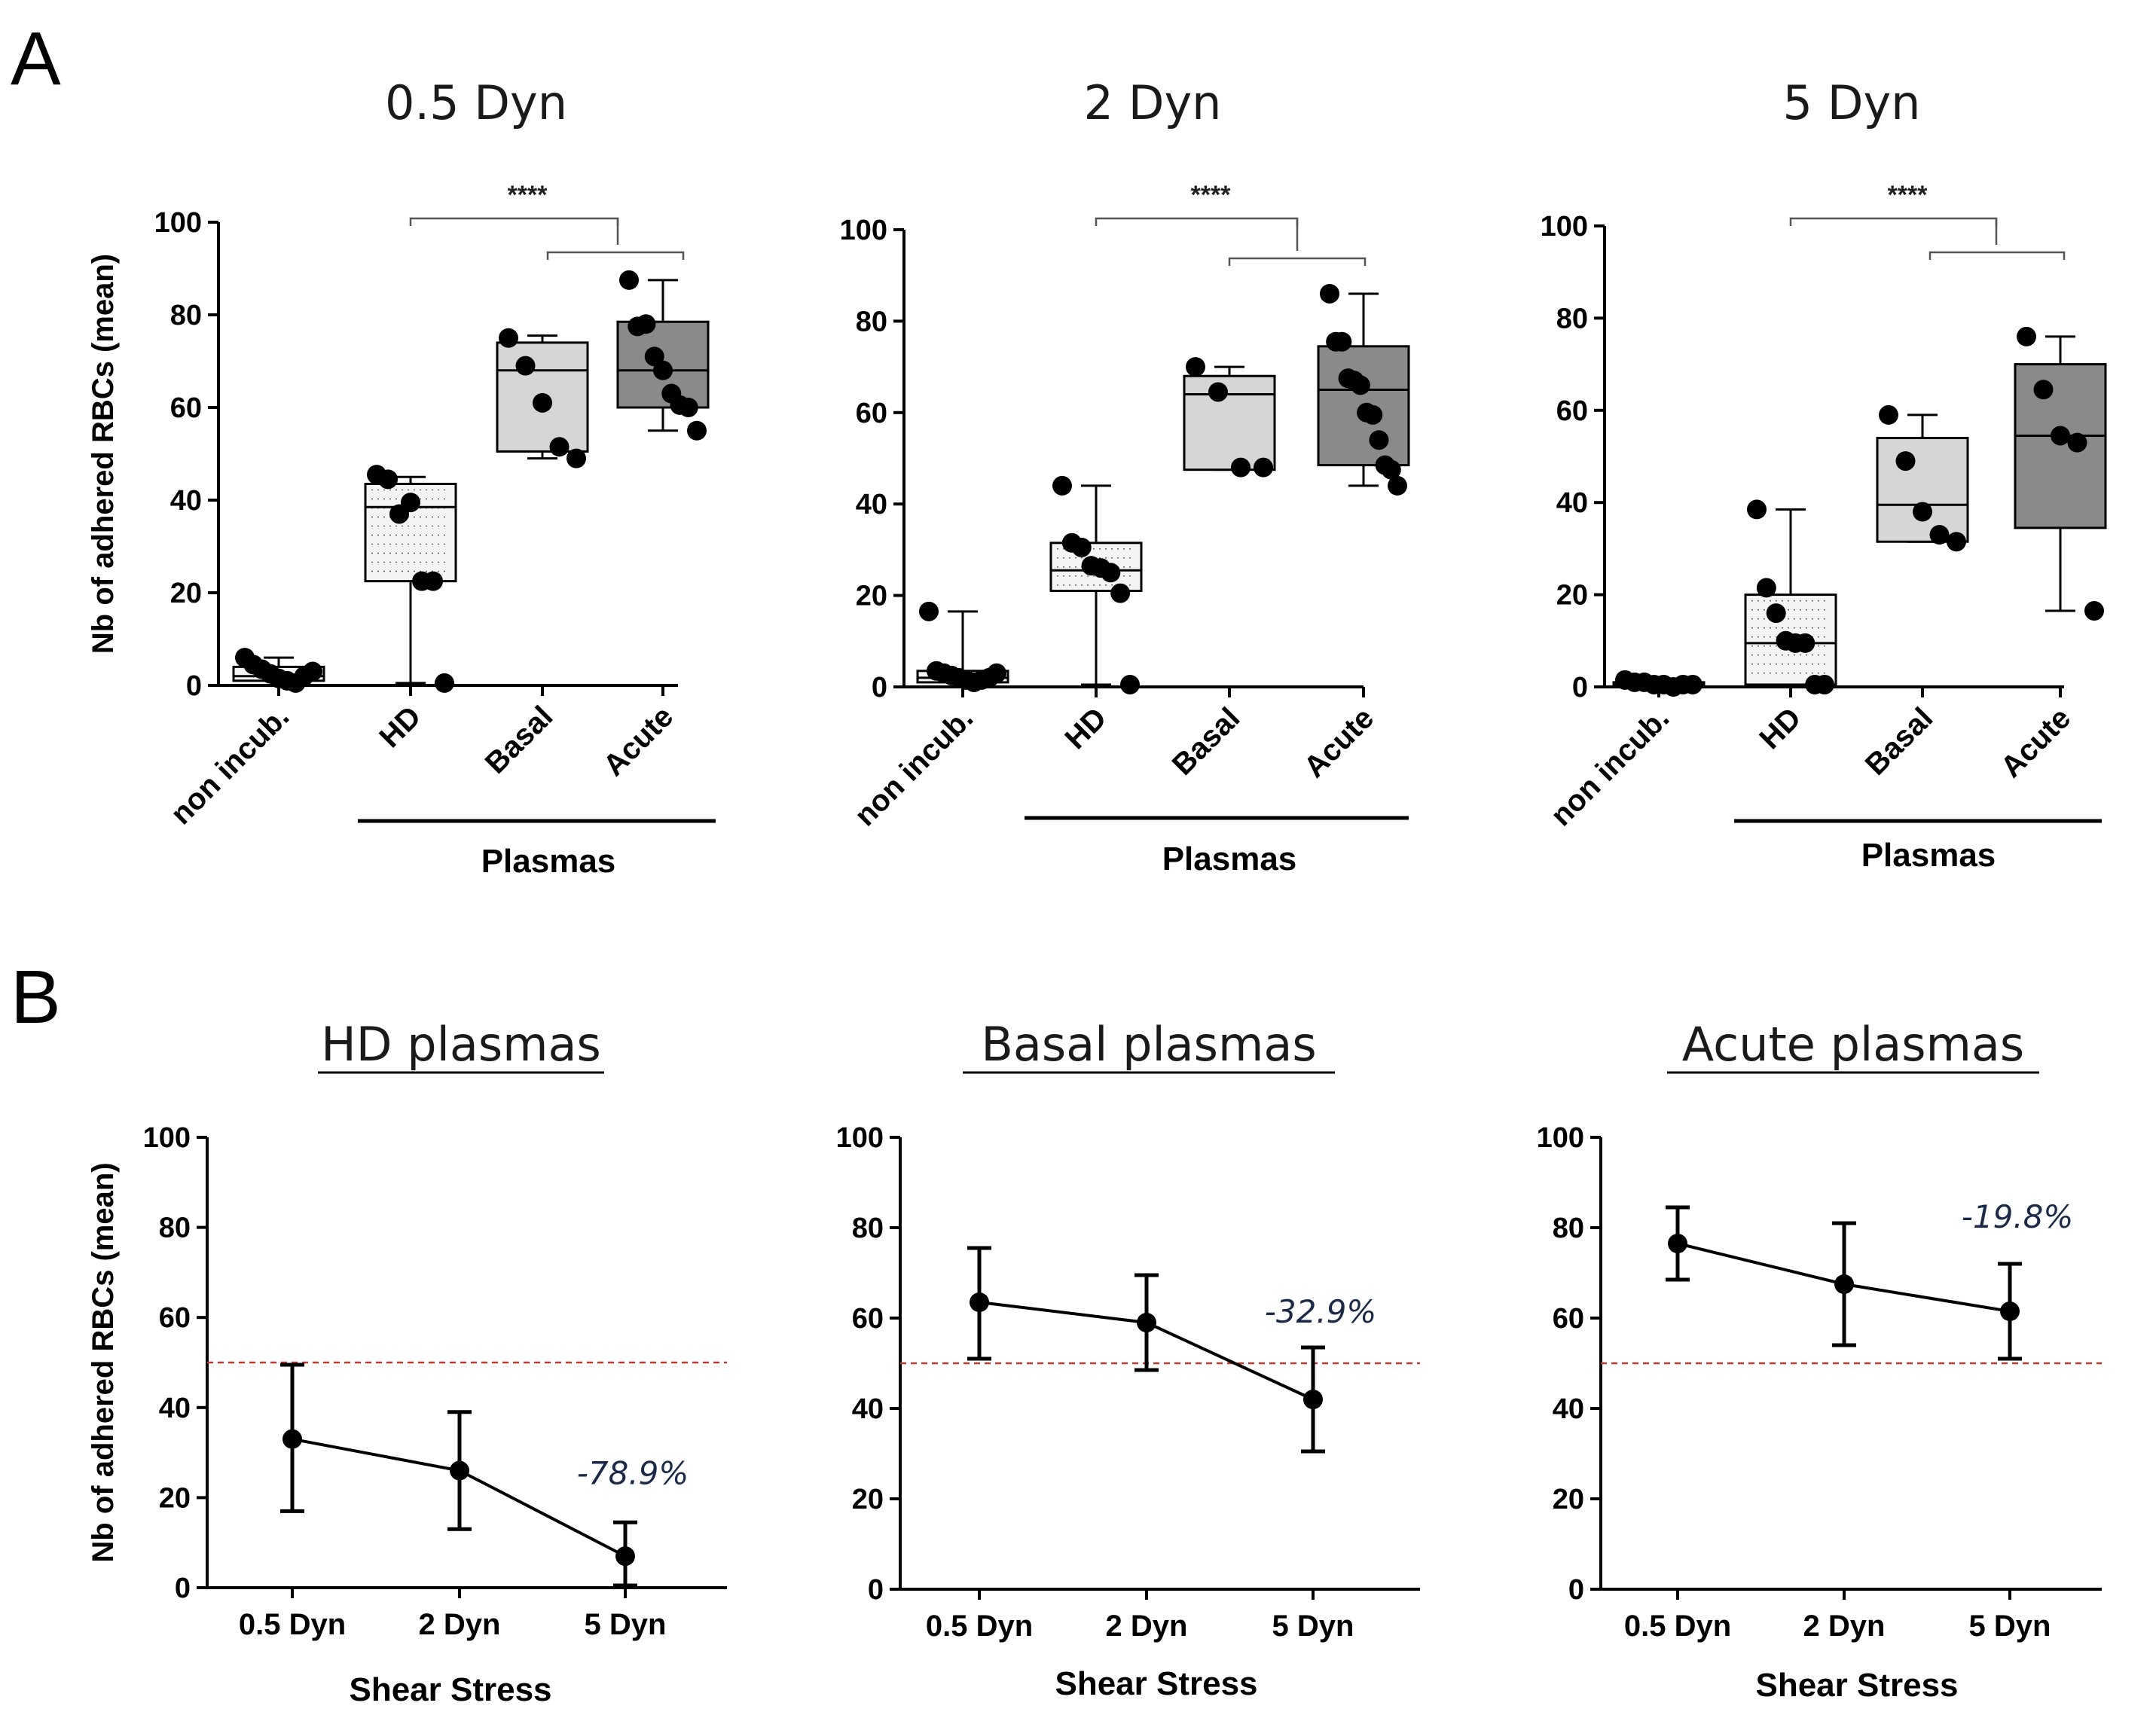  I want to click on significance-bracket-top, so click(1197, 222).